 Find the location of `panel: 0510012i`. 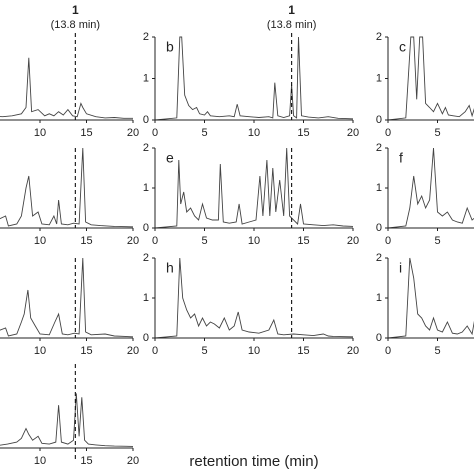

panel: 0510012i is located at coordinates (425, 304).